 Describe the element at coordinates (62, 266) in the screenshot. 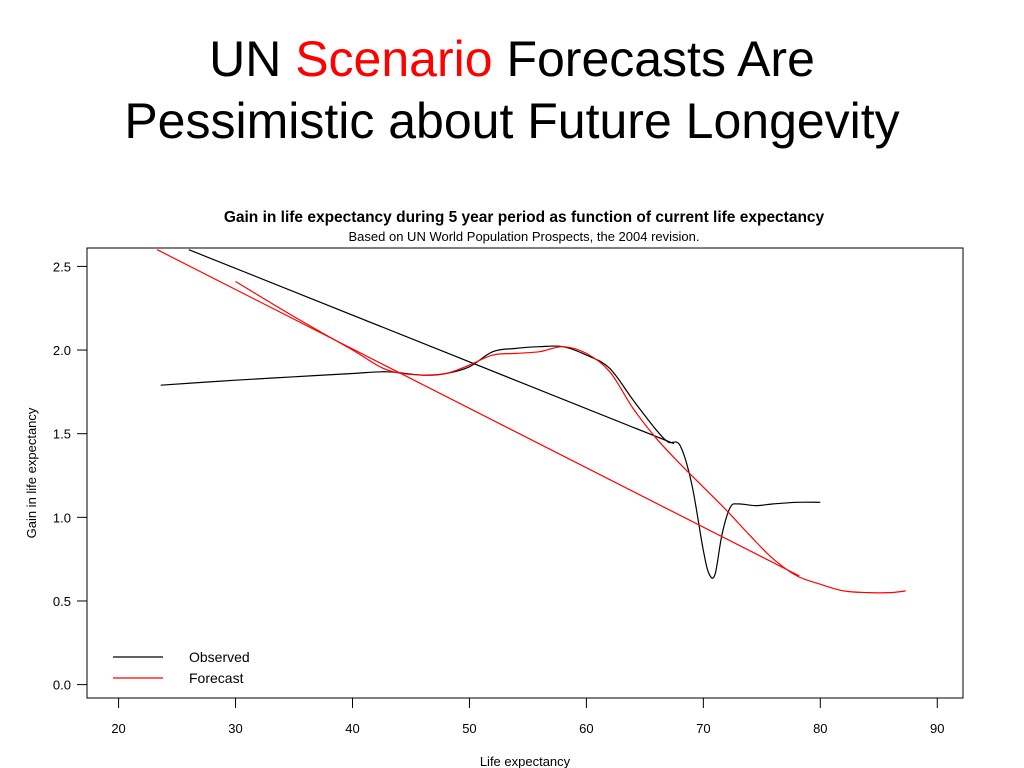

I see `y-tick-label: 2.5` at that location.